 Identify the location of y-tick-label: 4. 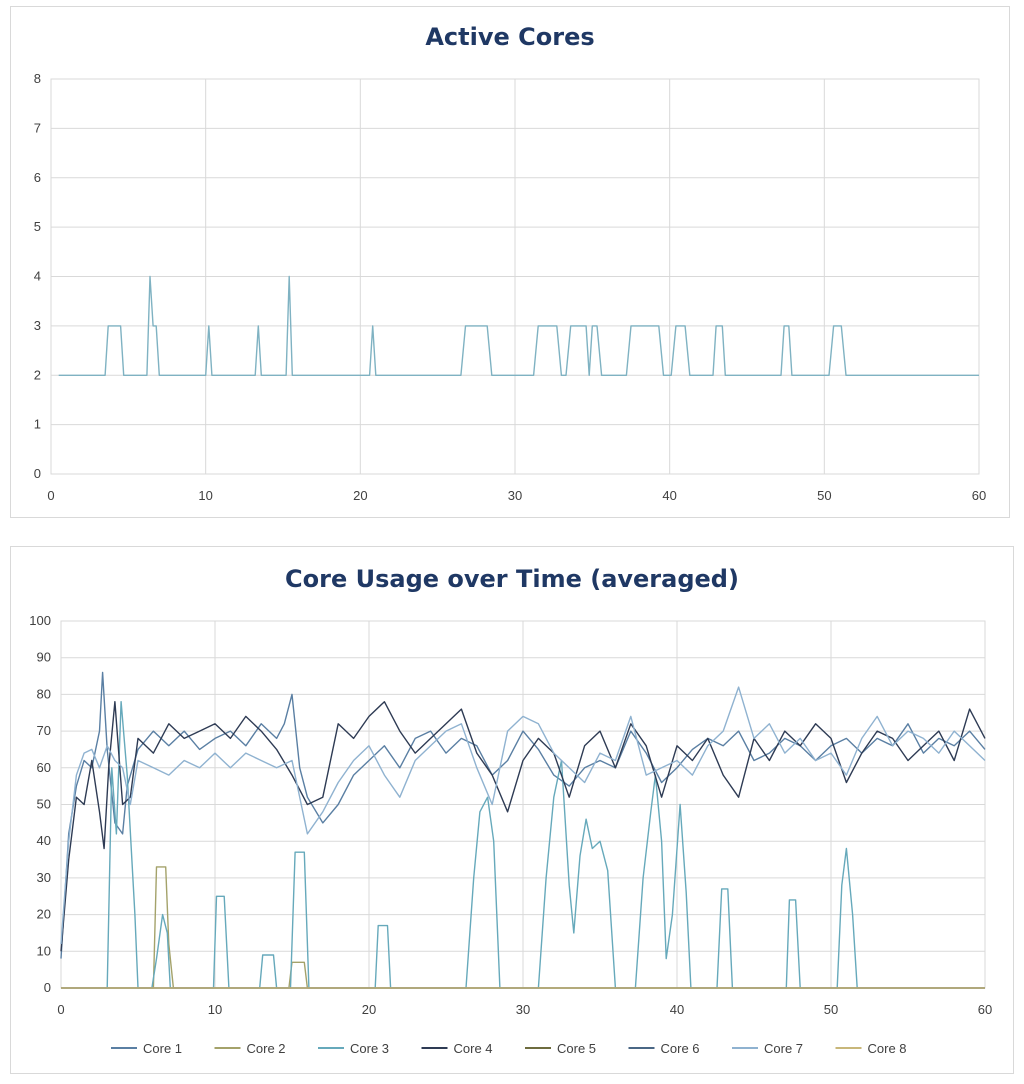
(37, 276).